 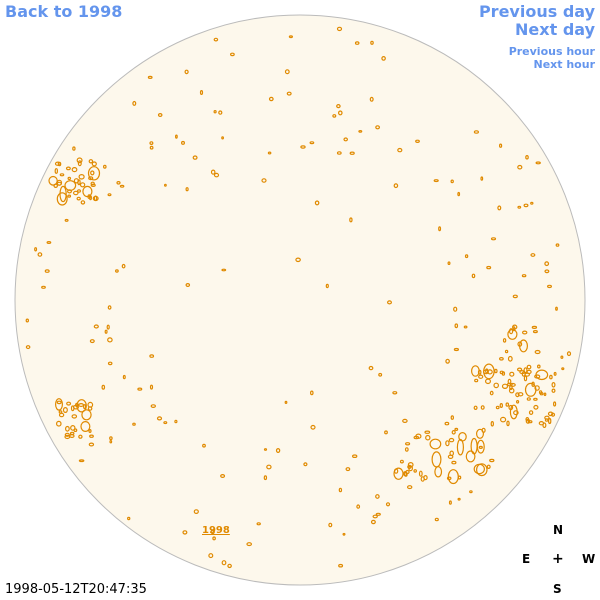 What do you see at coordinates (555, 29) in the screenshot?
I see `next-day-link: Next day` at bounding box center [555, 29].